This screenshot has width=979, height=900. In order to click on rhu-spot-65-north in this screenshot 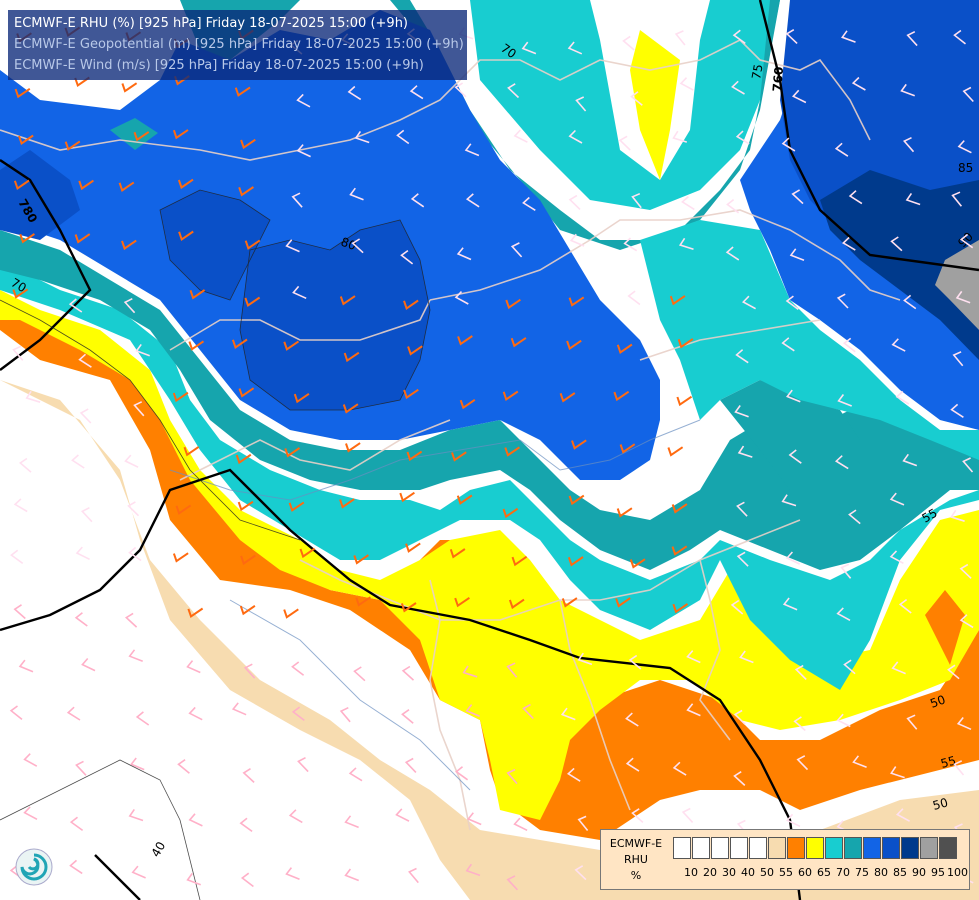, I will do `click(655, 105)`.